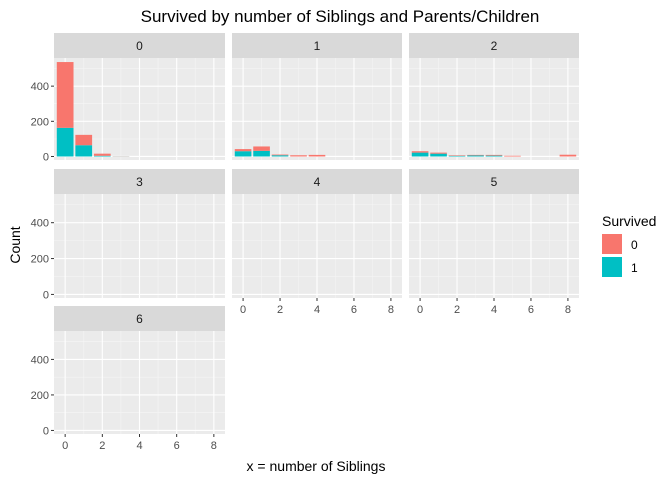 This screenshot has width=672, height=480. I want to click on facet-strip-label: 0, so click(139, 46).